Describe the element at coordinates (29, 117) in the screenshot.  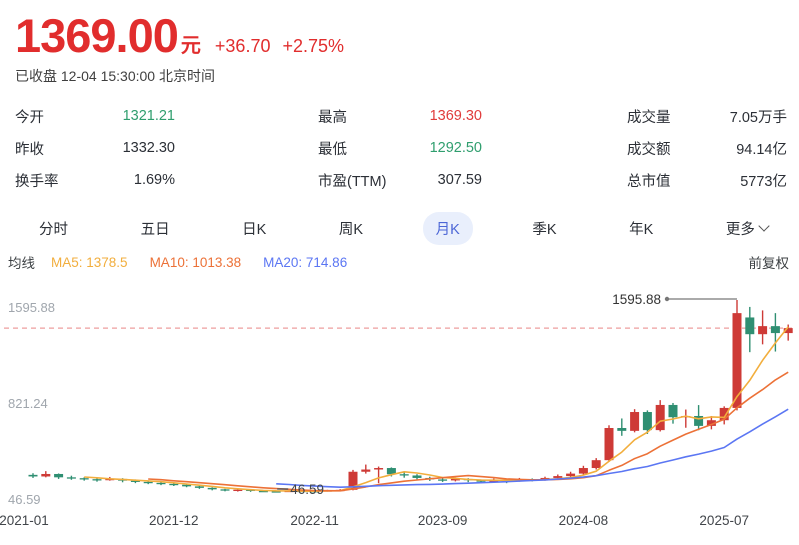
I see `stat-label: 今开` at that location.